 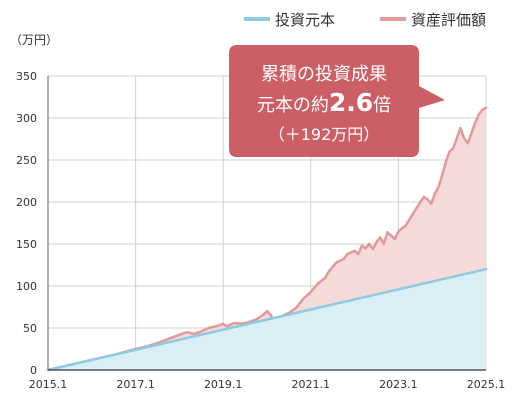 I want to click on legend-label-principal: 投資元本, so click(x=305, y=20).